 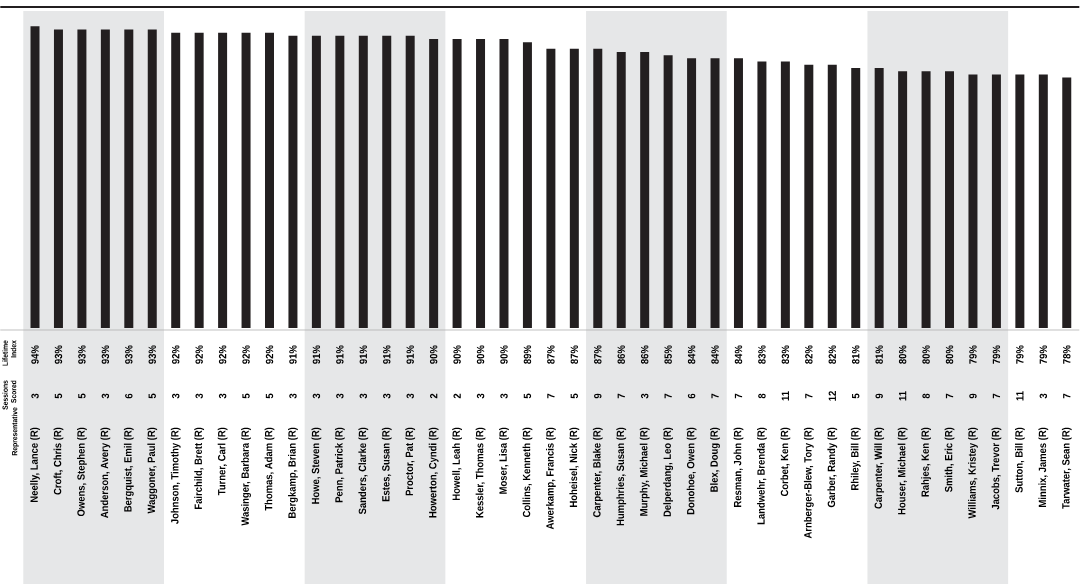 I want to click on data-label: 82%, so click(x=832, y=354).